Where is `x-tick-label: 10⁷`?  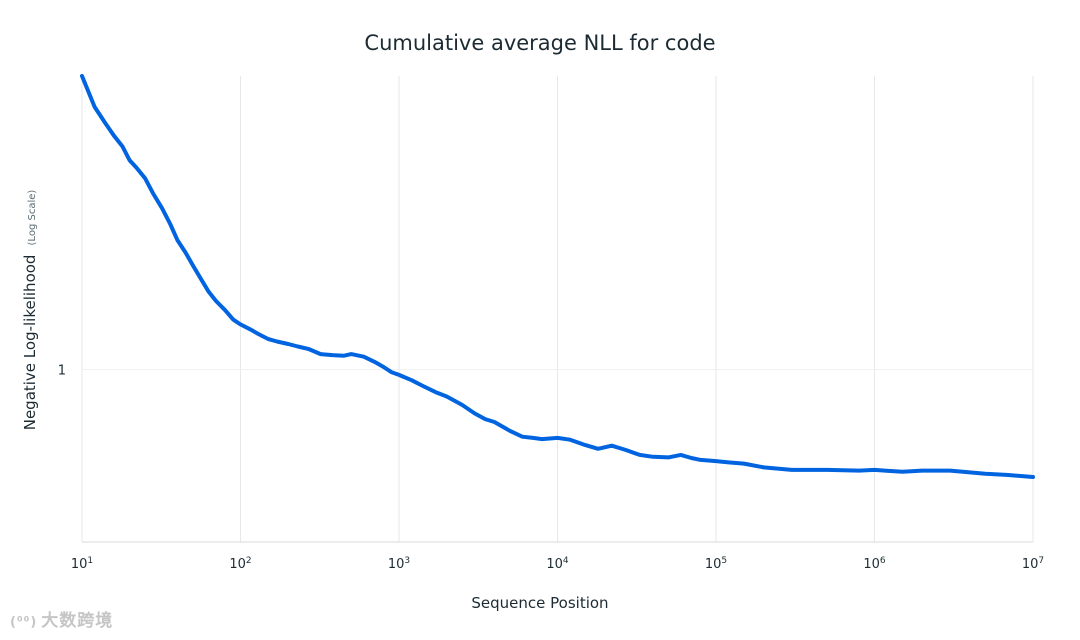 x-tick-label: 10⁷ is located at coordinates (1033, 564).